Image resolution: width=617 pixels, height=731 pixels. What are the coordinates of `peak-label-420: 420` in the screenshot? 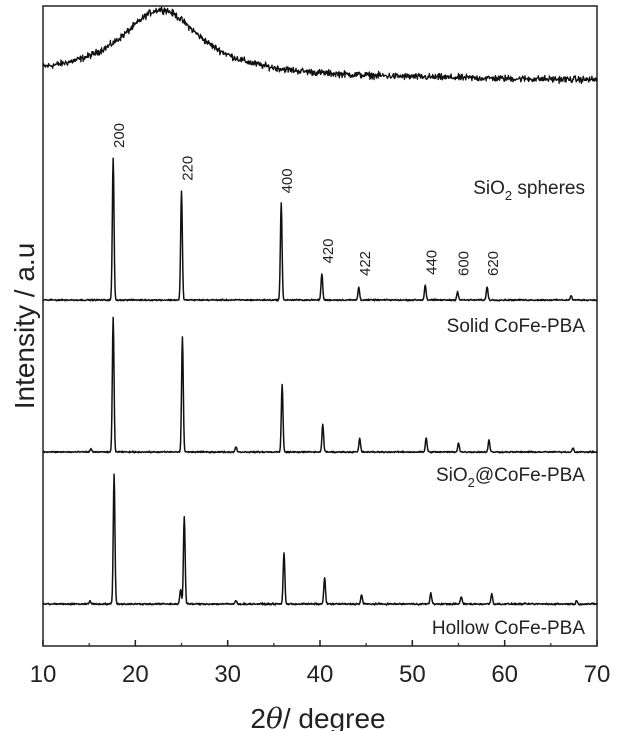 It's located at (328, 250).